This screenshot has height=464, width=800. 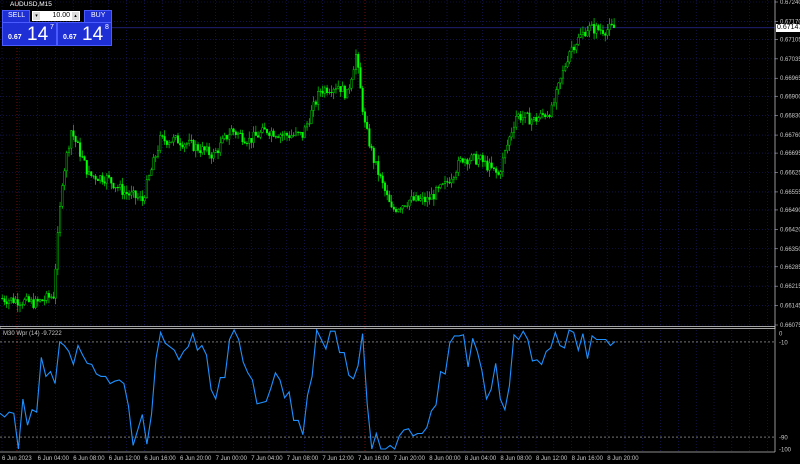 What do you see at coordinates (56, 16) in the screenshot?
I see `lot-size-input: ▾ 10.00 ▴` at bounding box center [56, 16].